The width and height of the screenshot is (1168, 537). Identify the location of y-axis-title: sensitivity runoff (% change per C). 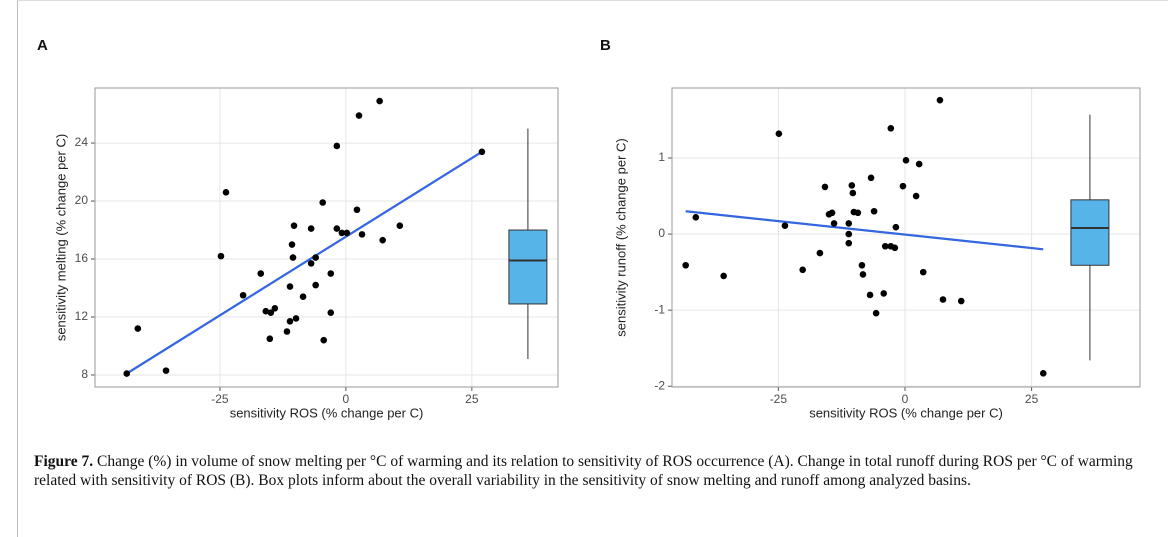
(620, 237).